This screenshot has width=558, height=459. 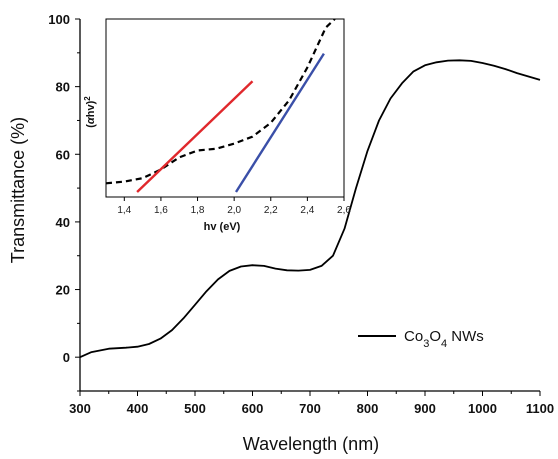 I want to click on legend: Co3O4 NWs, so click(x=421, y=339).